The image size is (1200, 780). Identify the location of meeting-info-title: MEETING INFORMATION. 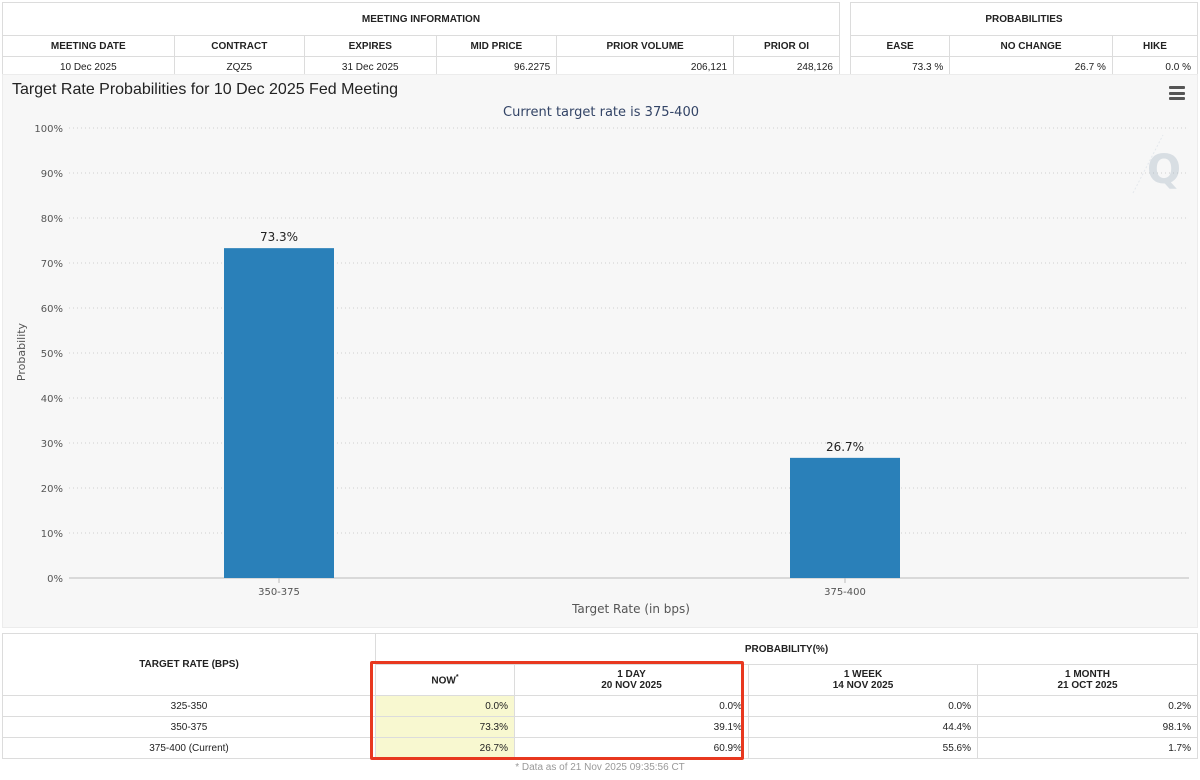
(421, 19).